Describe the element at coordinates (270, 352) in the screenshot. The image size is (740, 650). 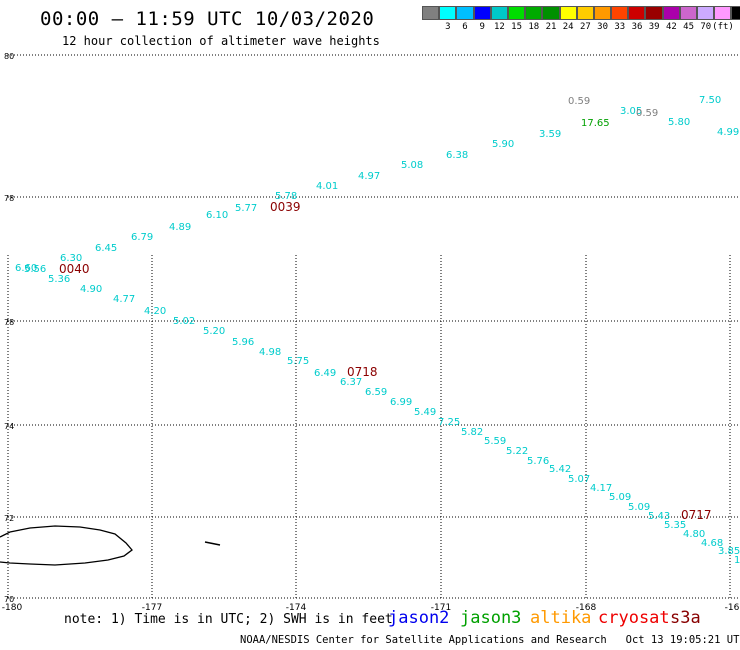
I see `wave-height-value: 4.98` at that location.